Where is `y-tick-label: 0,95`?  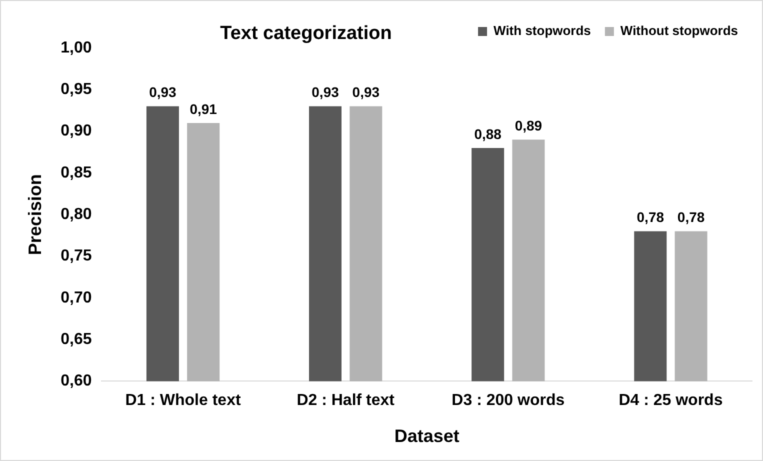
y-tick-label: 0,95 is located at coordinates (76, 89).